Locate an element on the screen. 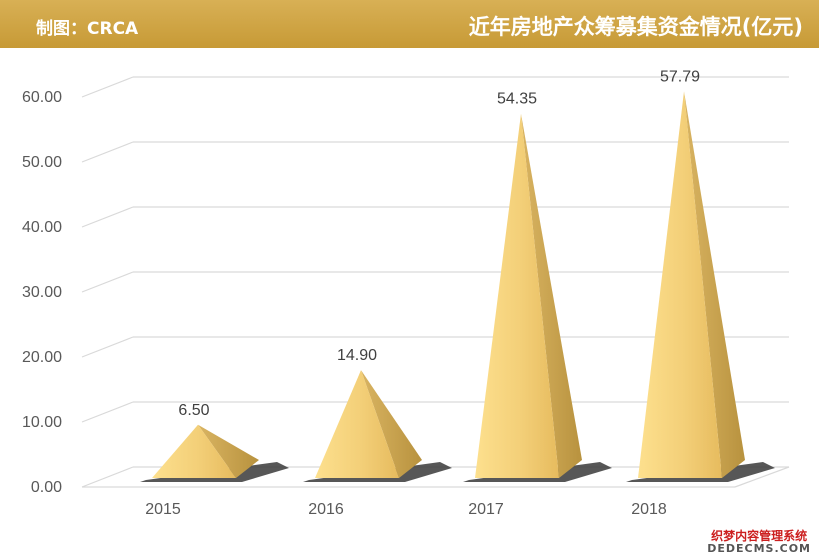  y-tick-label: 30.00 is located at coordinates (42, 292).